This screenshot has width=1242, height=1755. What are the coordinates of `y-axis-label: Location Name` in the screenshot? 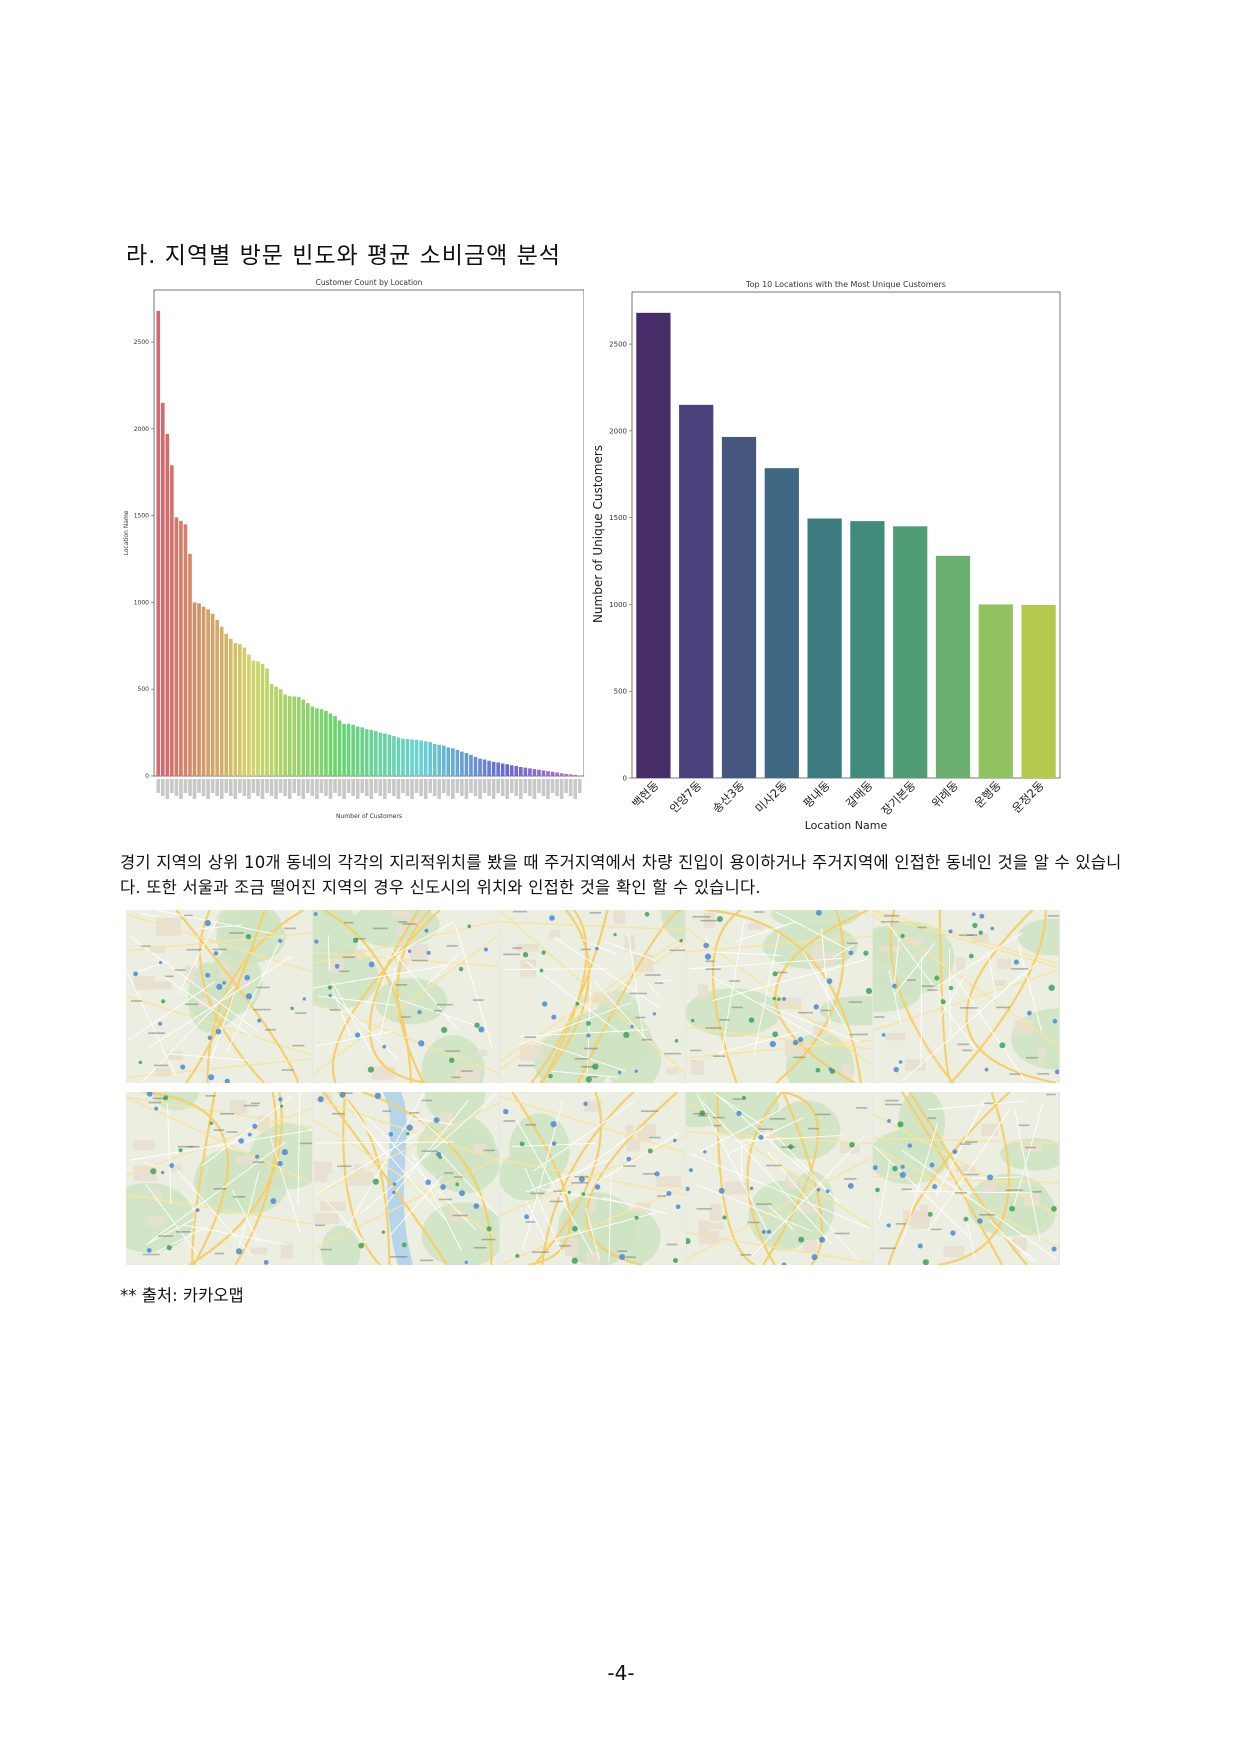 It's located at (126, 532).